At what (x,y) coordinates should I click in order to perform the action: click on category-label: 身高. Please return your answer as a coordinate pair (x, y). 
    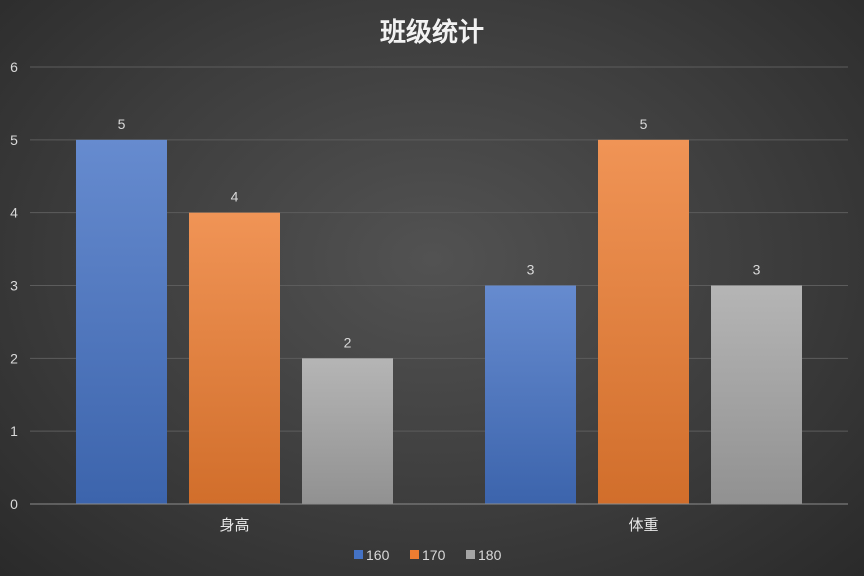
    Looking at the image, I should click on (234, 525).